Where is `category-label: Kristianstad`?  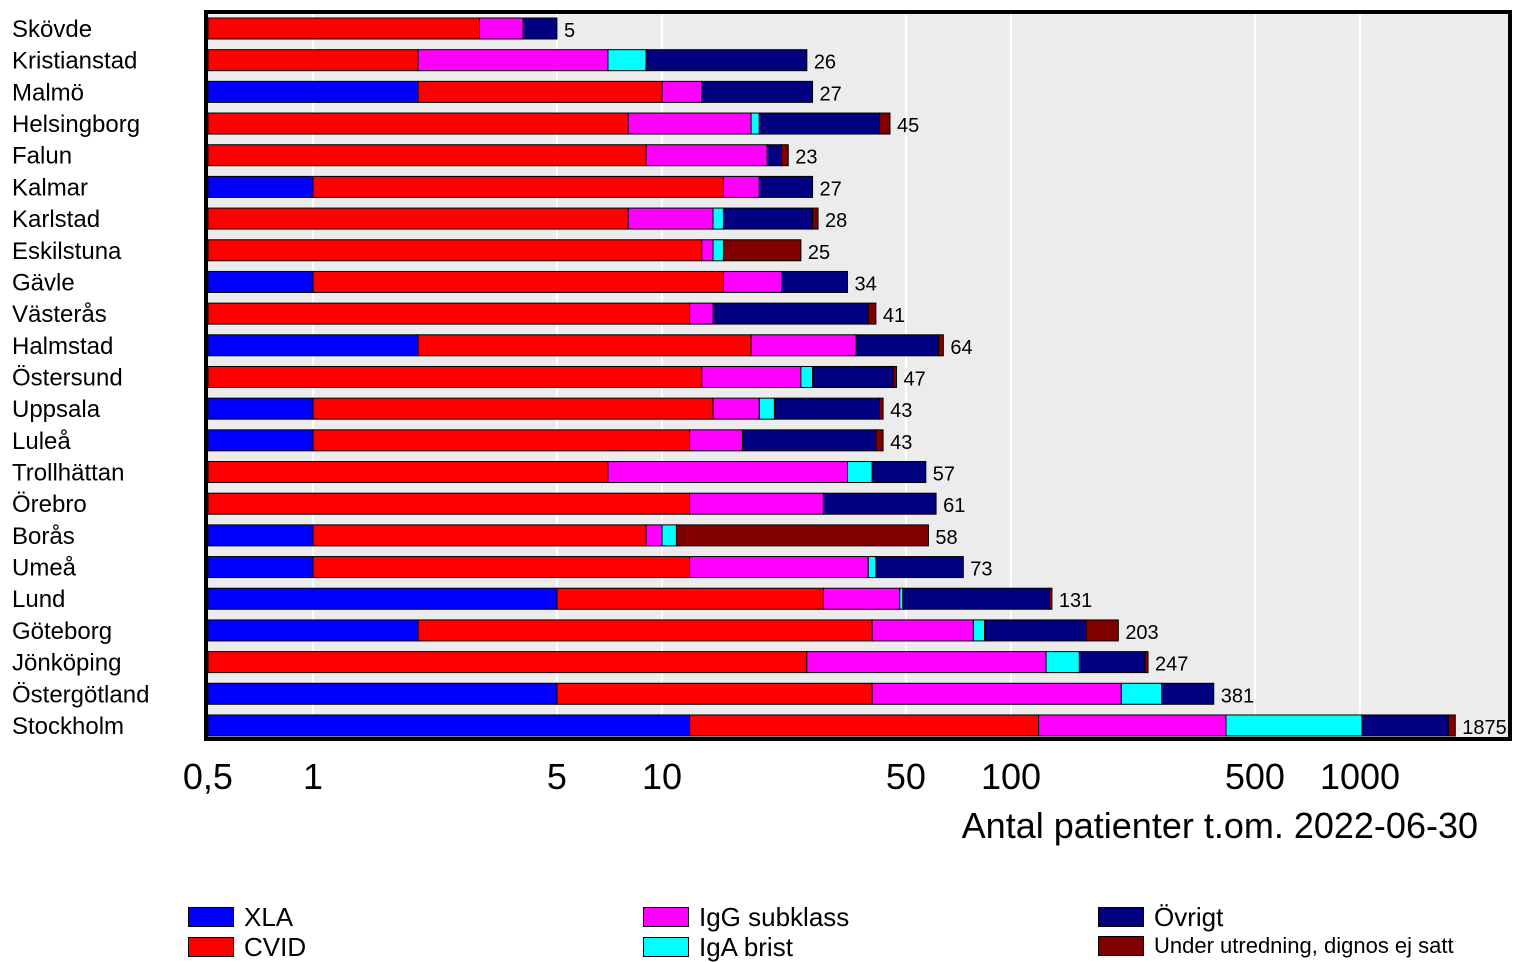
category-label: Kristianstad is located at coordinates (74, 61).